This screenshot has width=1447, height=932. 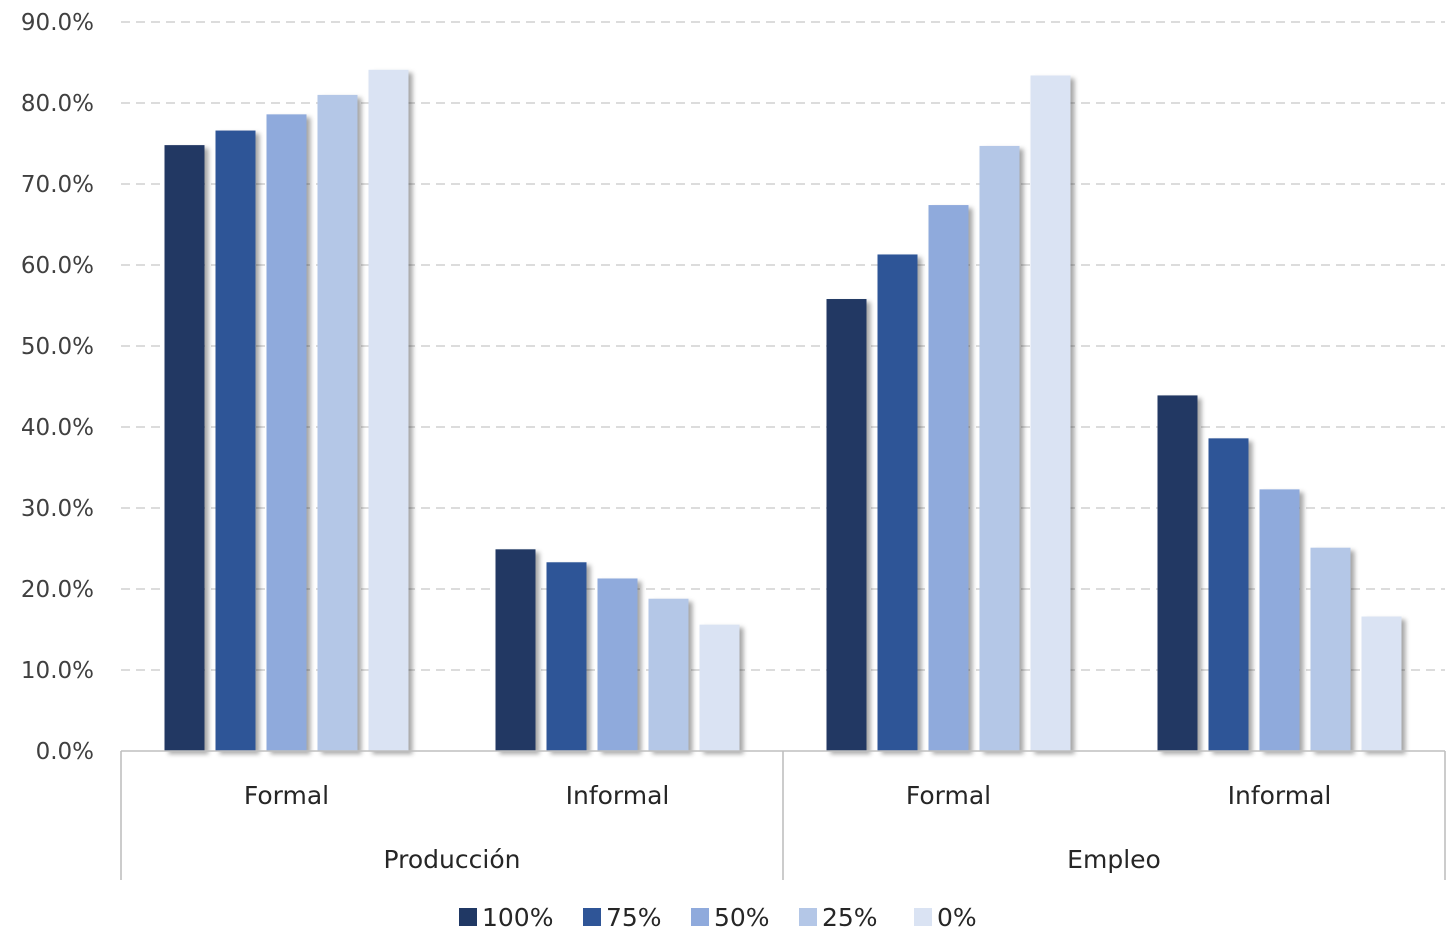 I want to click on x-axis, so click(x=783, y=815).